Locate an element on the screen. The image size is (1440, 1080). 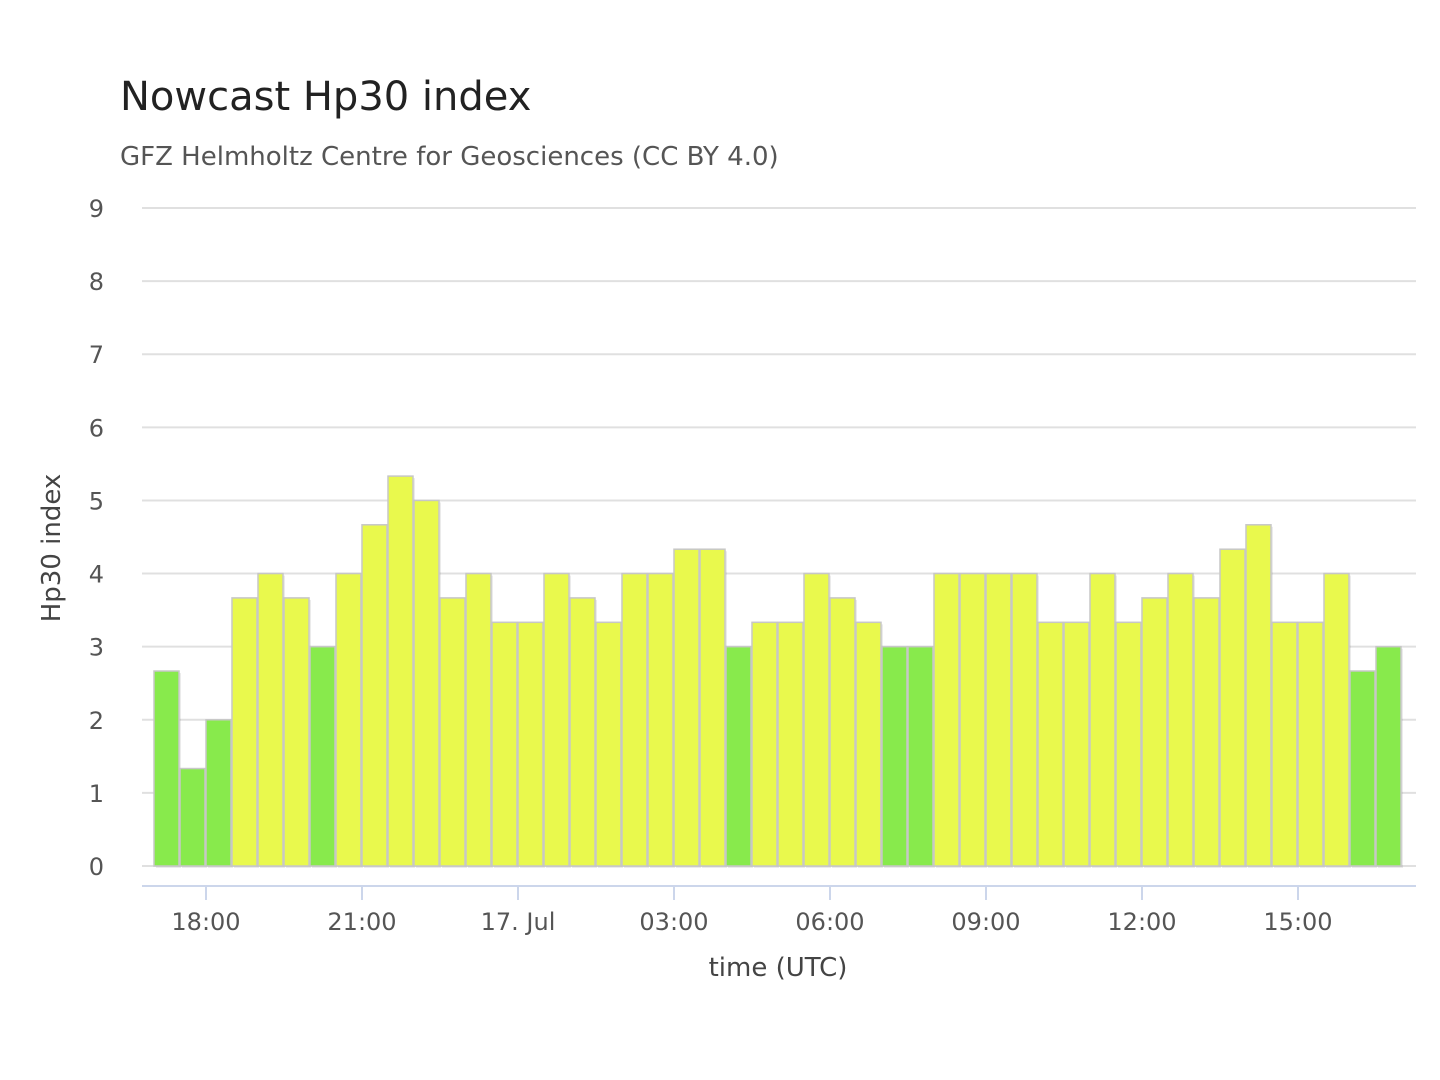
x-tick-label: 21:00 is located at coordinates (361, 922).